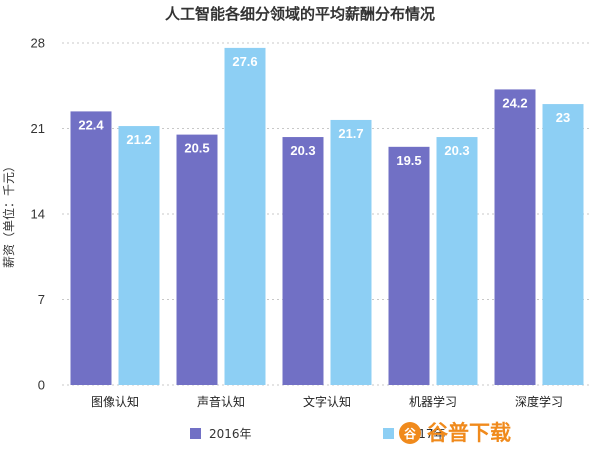 Image resolution: width=600 pixels, height=450 pixels. I want to click on data-label: 24.2, so click(514, 102).